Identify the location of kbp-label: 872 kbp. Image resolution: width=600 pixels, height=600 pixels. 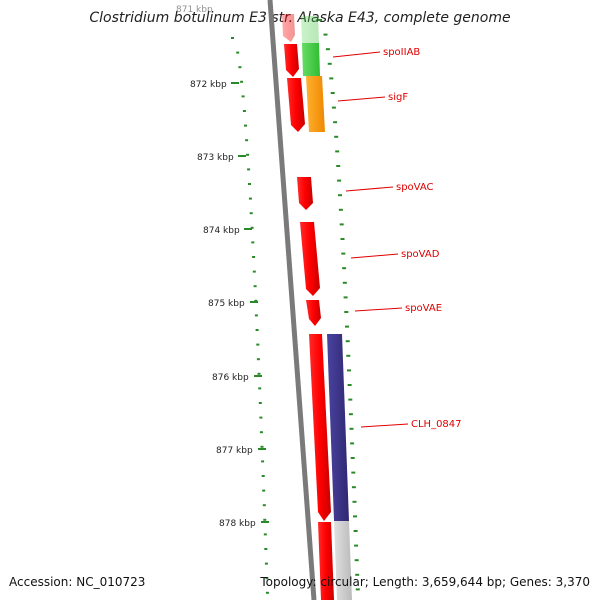
(208, 85).